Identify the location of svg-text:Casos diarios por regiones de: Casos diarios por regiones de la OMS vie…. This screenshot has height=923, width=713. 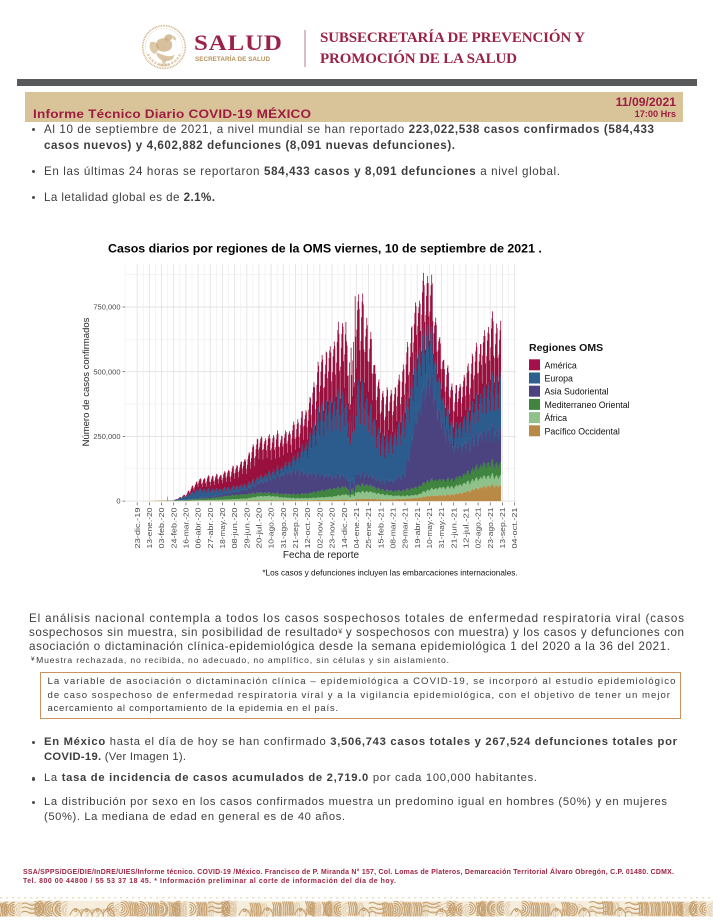
(325, 249).